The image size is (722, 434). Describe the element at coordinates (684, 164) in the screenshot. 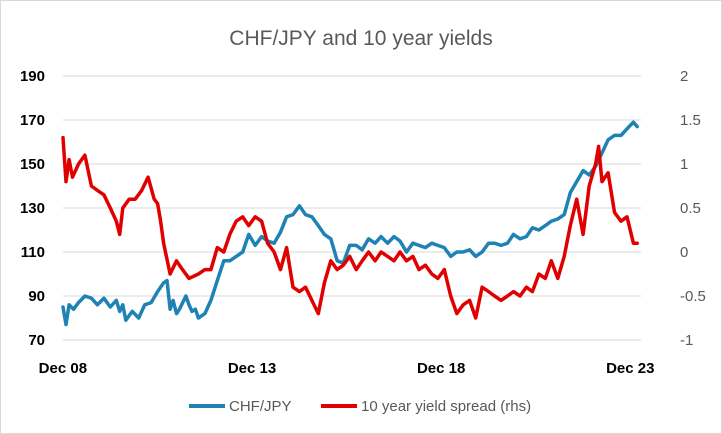

I see `y-right-tick-label: 1` at that location.